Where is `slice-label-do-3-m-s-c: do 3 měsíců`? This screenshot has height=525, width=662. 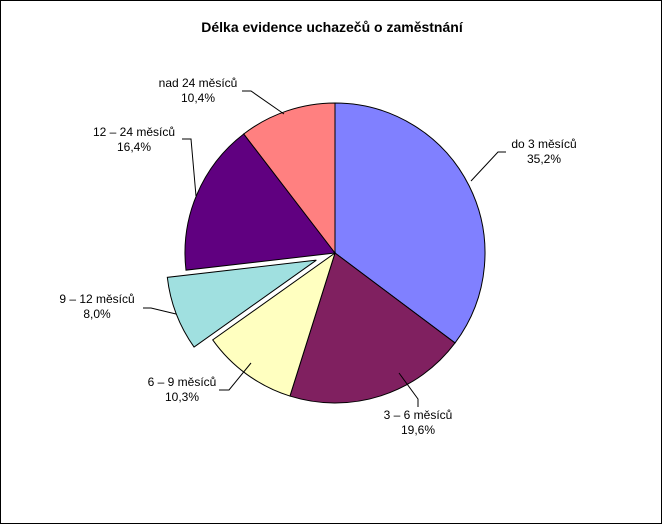 slice-label-do-3-m-s-c: do 3 měsíců is located at coordinates (543, 144).